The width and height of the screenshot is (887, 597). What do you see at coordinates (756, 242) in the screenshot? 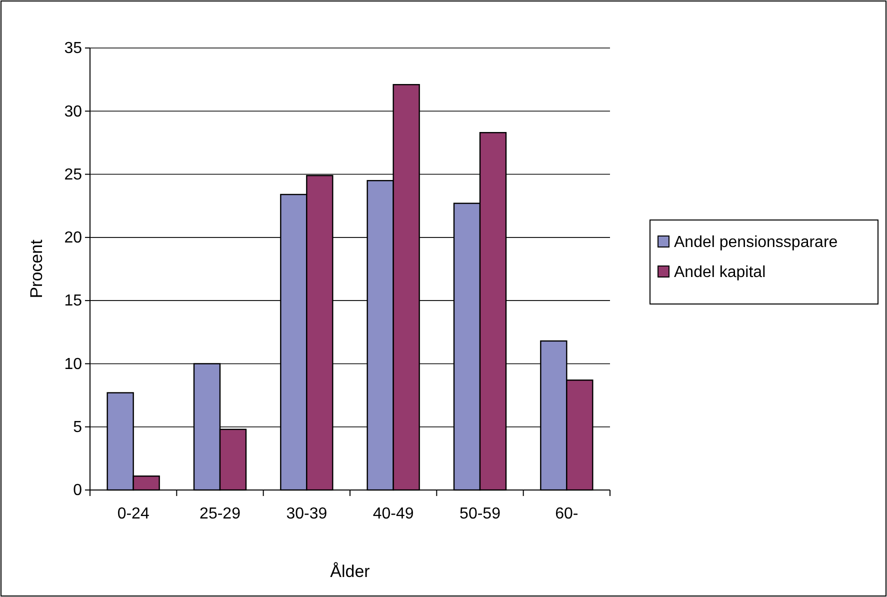
I see `legend-label: Andel pensionssparare` at bounding box center [756, 242].